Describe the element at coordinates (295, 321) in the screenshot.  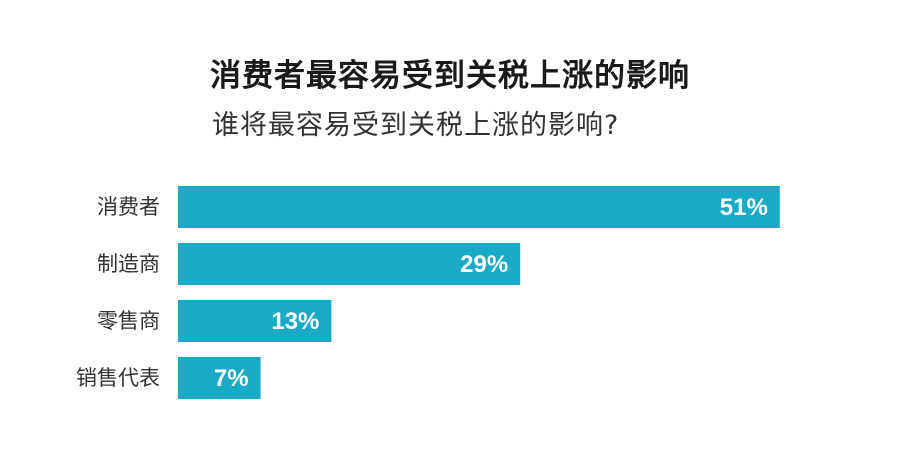
I see `value-label-3: 13%` at that location.